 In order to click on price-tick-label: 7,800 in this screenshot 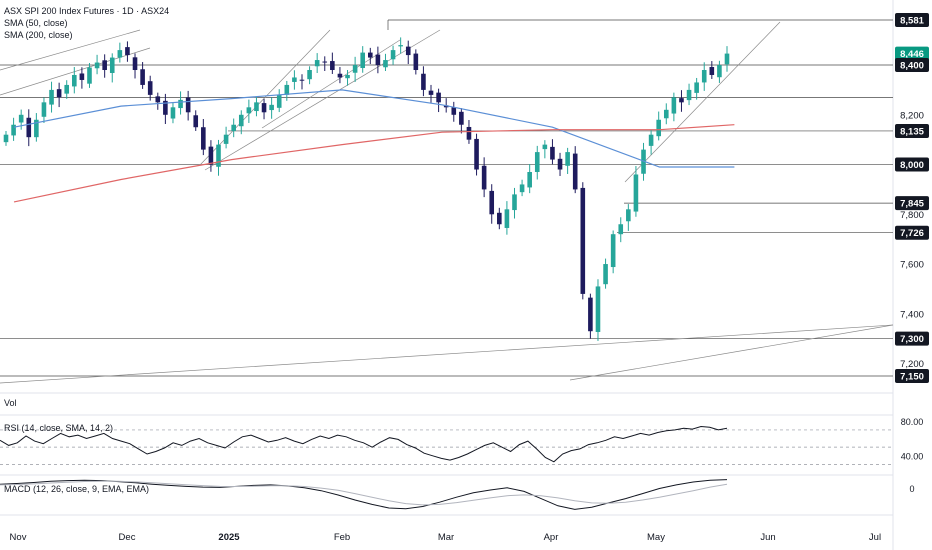, I will do `click(912, 215)`.